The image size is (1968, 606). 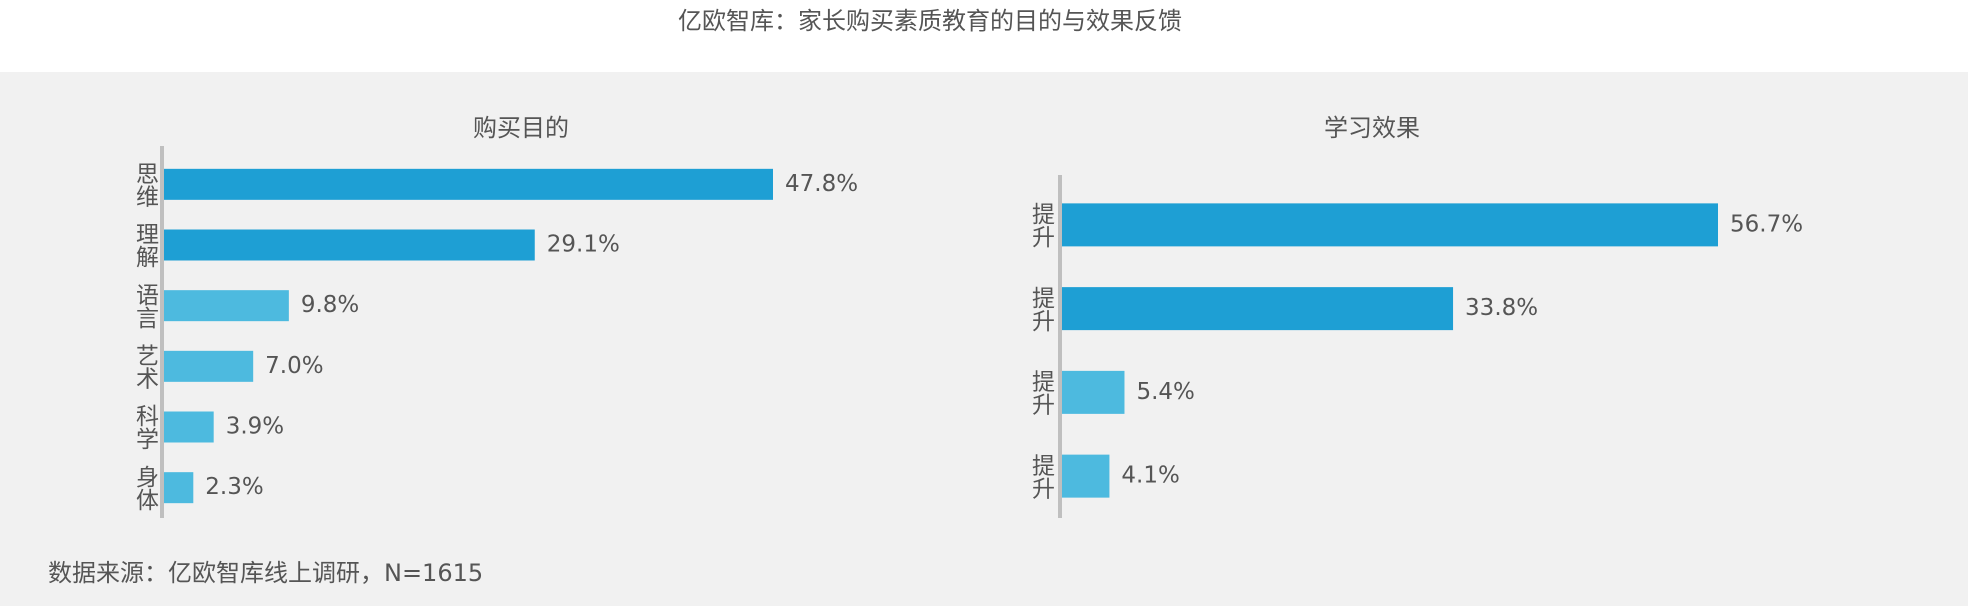 What do you see at coordinates (1501, 308) in the screenshot?
I see `value-label: 33.8%` at bounding box center [1501, 308].